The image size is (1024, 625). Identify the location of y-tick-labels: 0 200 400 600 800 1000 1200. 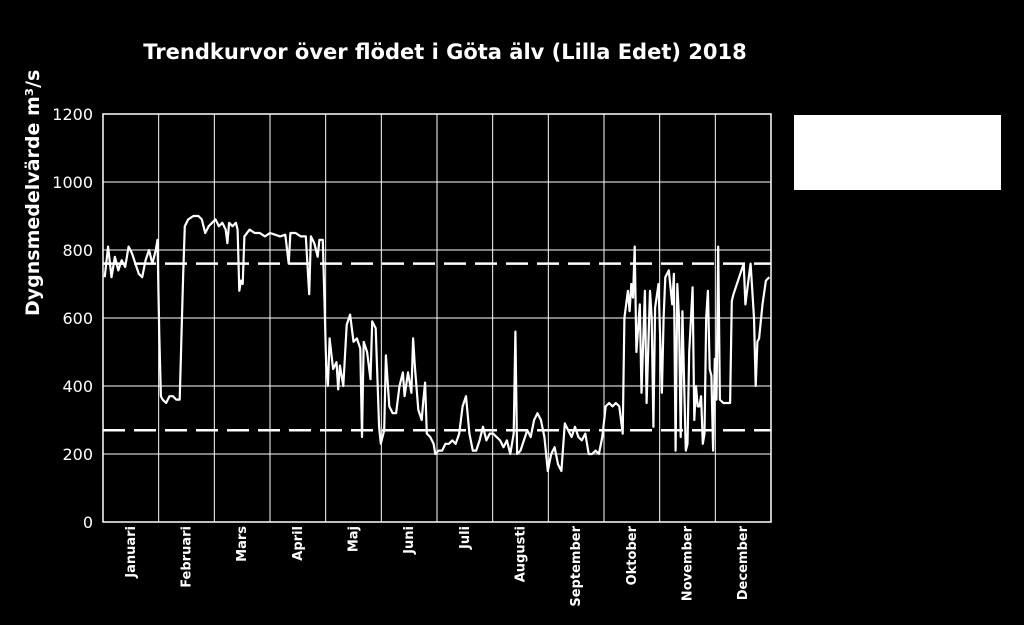
(72, 318).